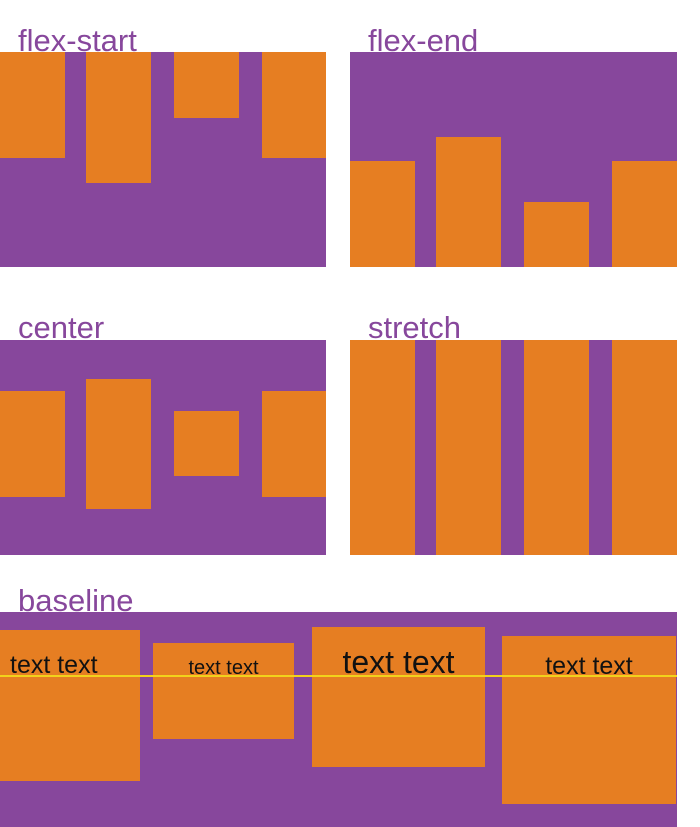 This screenshot has height=827, width=700. Describe the element at coordinates (415, 327) in the screenshot. I see `stretch-label: stretch` at that location.